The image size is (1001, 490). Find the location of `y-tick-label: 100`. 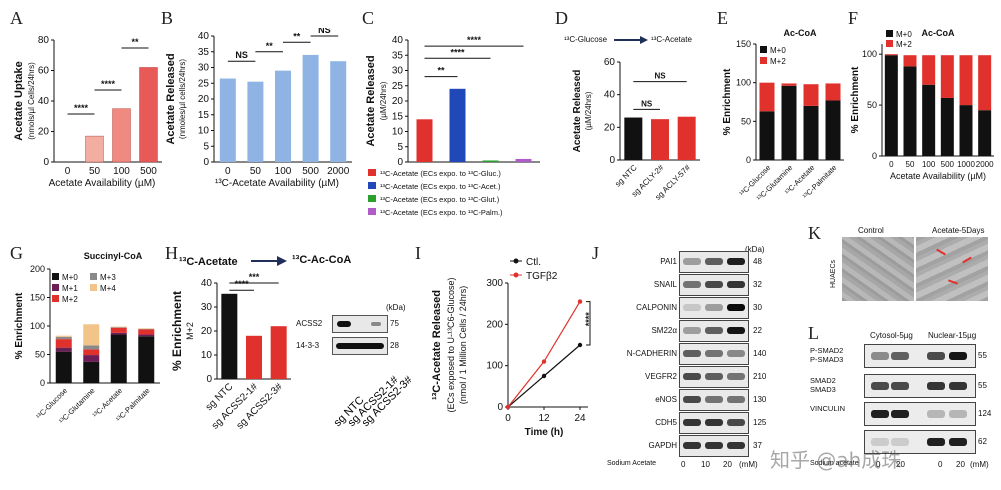

y-tick-label: 100 is located at coordinates (869, 54).